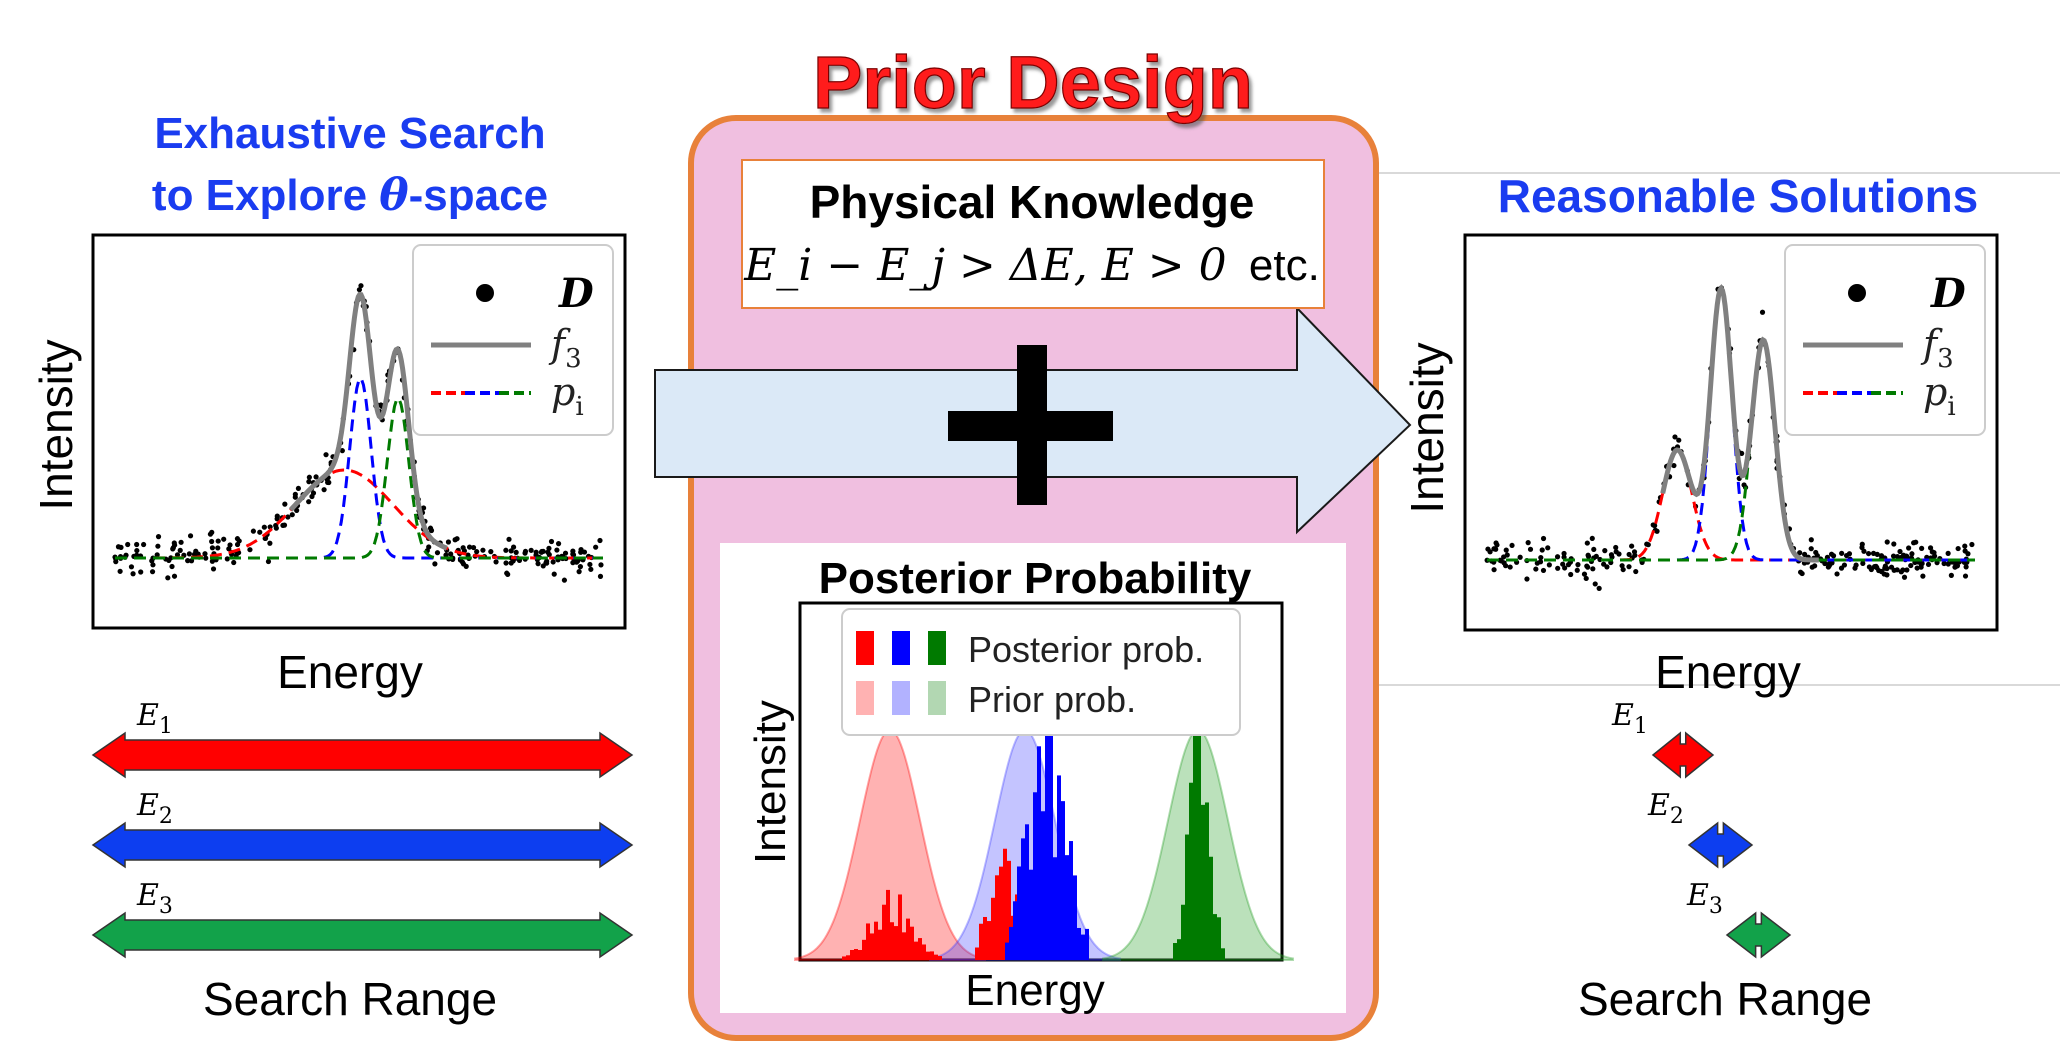 Image resolution: width=2060 pixels, height=1050 pixels. I want to click on left-heading-pre: to Explore, so click(265, 195).